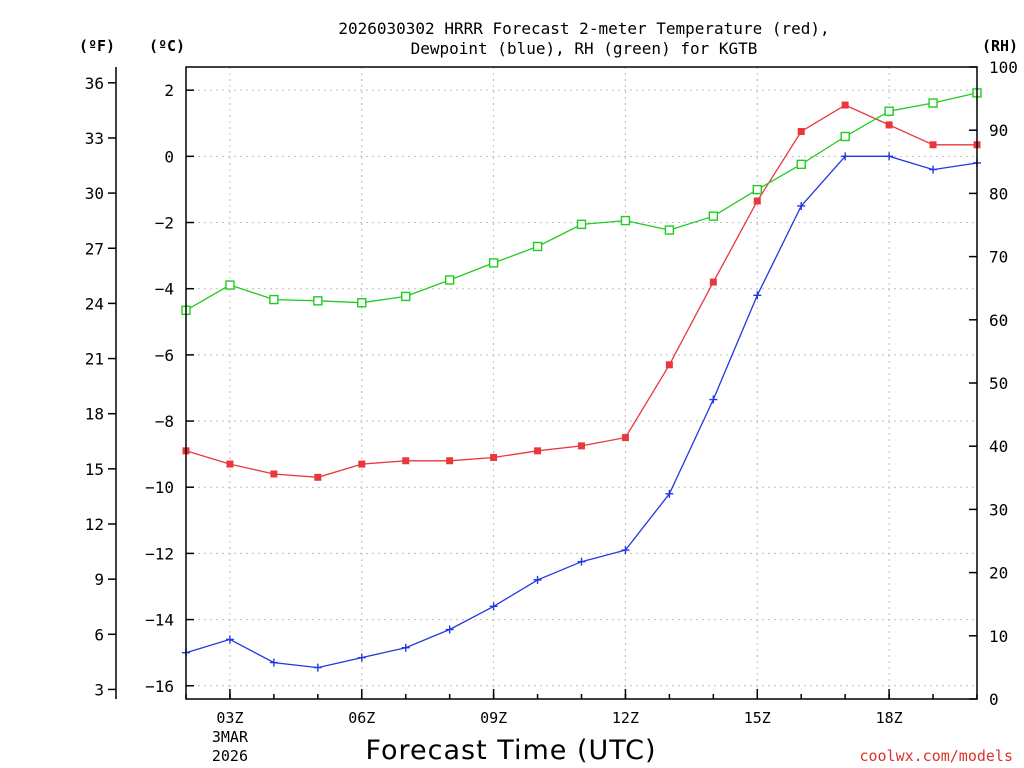  Describe the element at coordinates (229, 718) in the screenshot. I see `x-tick-label: 03Z` at that location.